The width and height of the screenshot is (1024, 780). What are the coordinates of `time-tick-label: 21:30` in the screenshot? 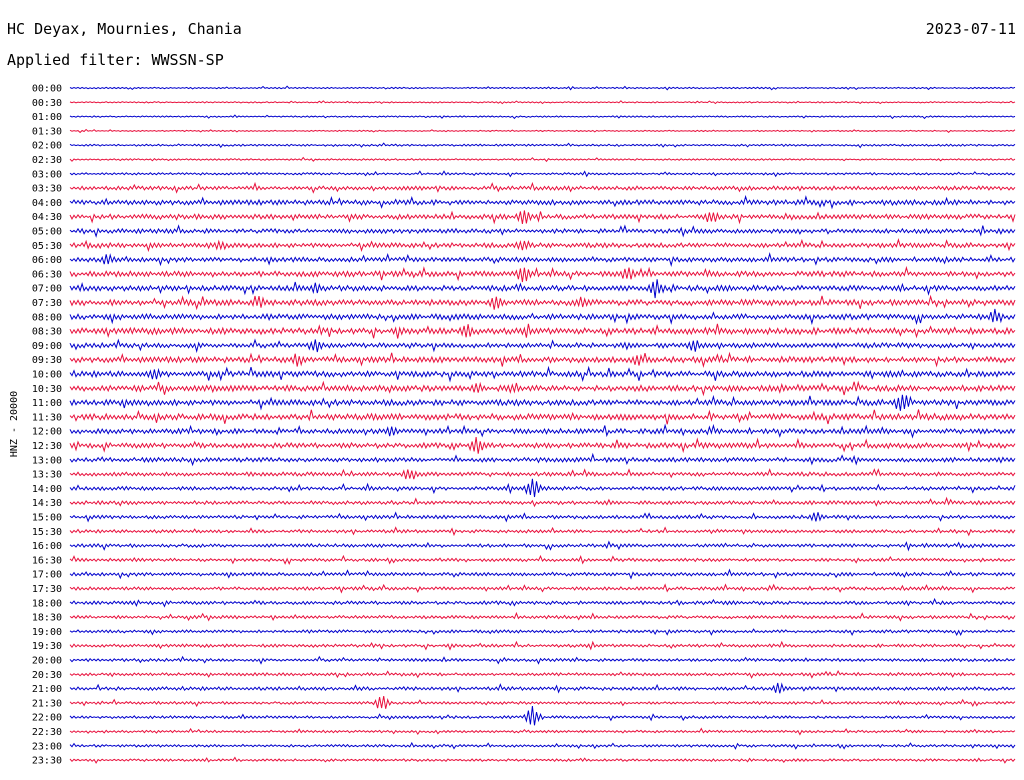 It's located at (47, 703).